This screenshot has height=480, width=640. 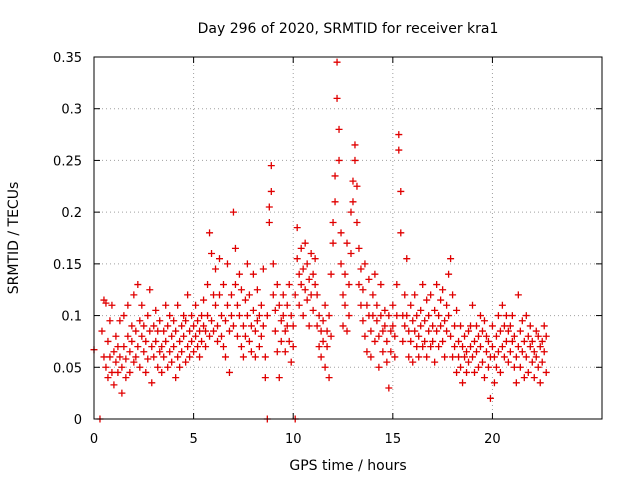 I want to click on x-tick-labels: 0 5 10 15 20, so click(x=295, y=439).